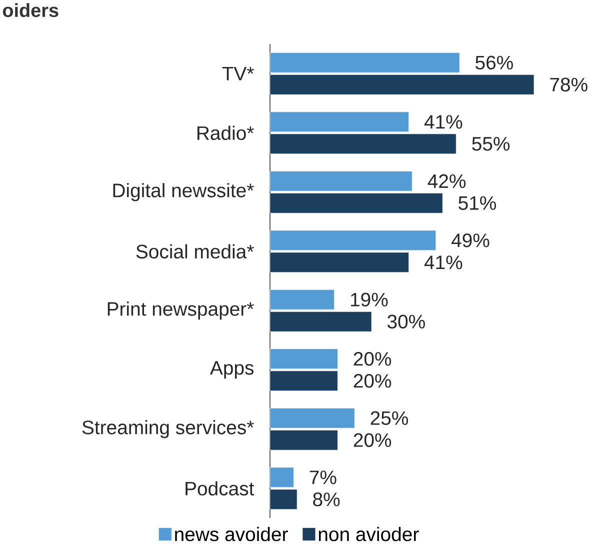 This screenshot has height=554, width=597. What do you see at coordinates (231, 534) in the screenshot?
I see `legend-label: news avoider` at bounding box center [231, 534].